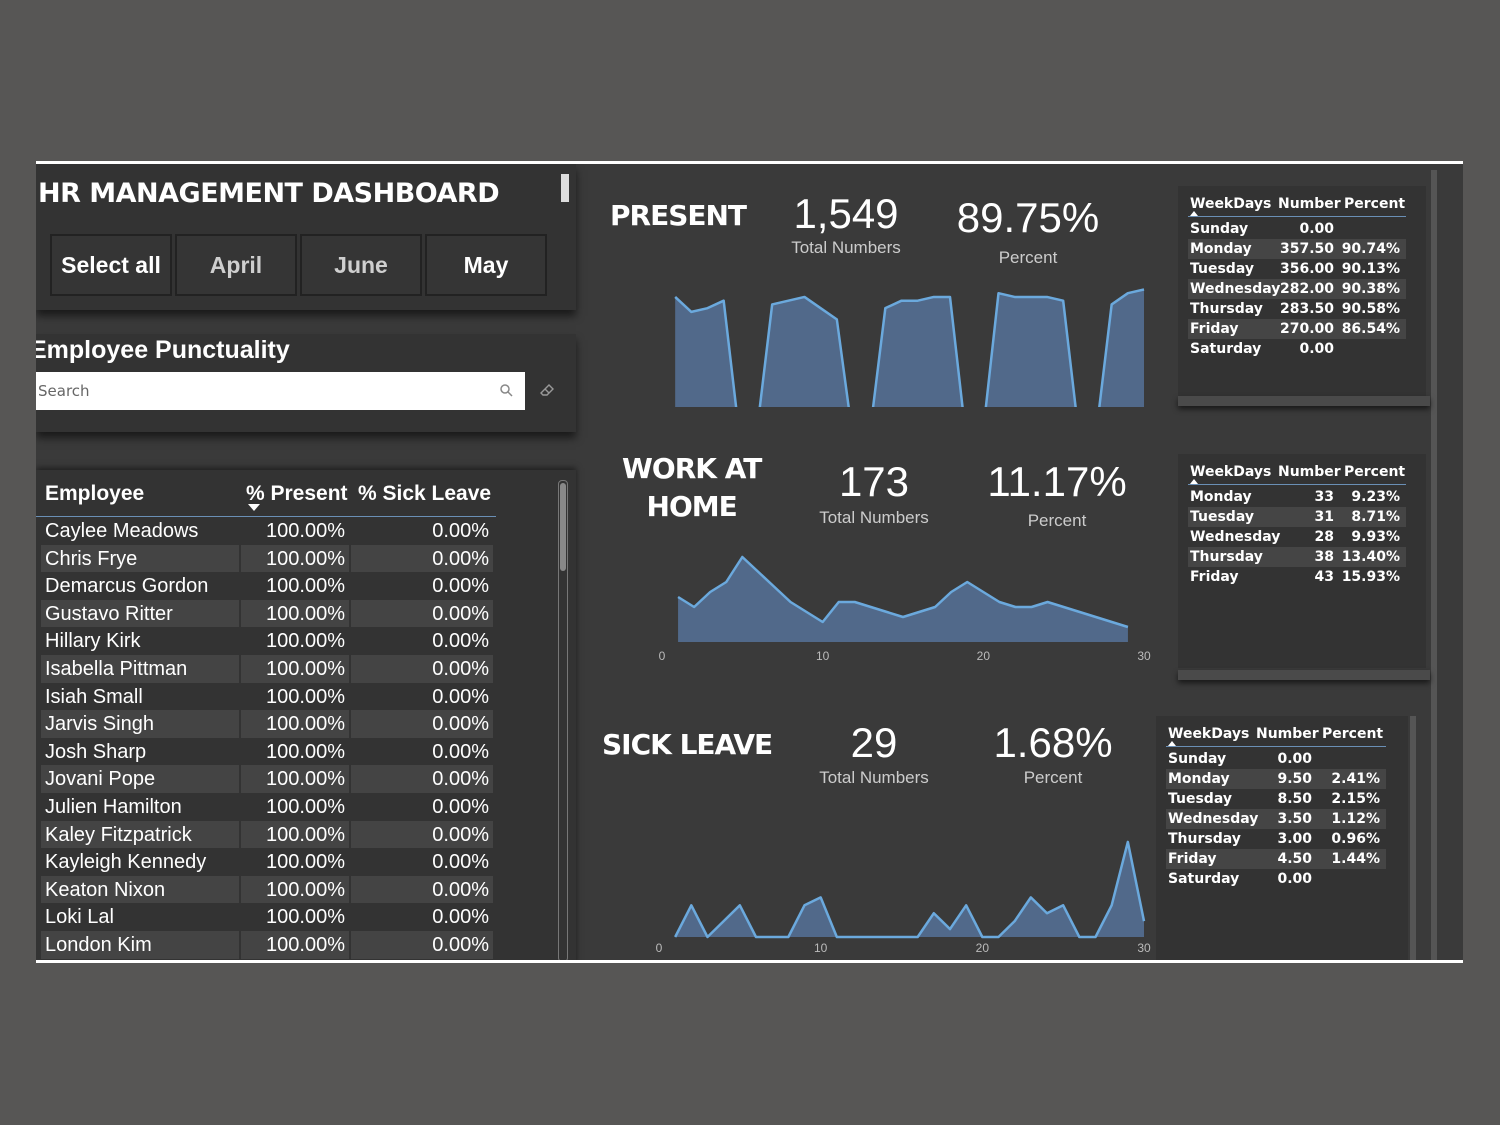 The image size is (1500, 1125). What do you see at coordinates (1324, 537) in the screenshot?
I see `weekday-number: 28` at bounding box center [1324, 537].